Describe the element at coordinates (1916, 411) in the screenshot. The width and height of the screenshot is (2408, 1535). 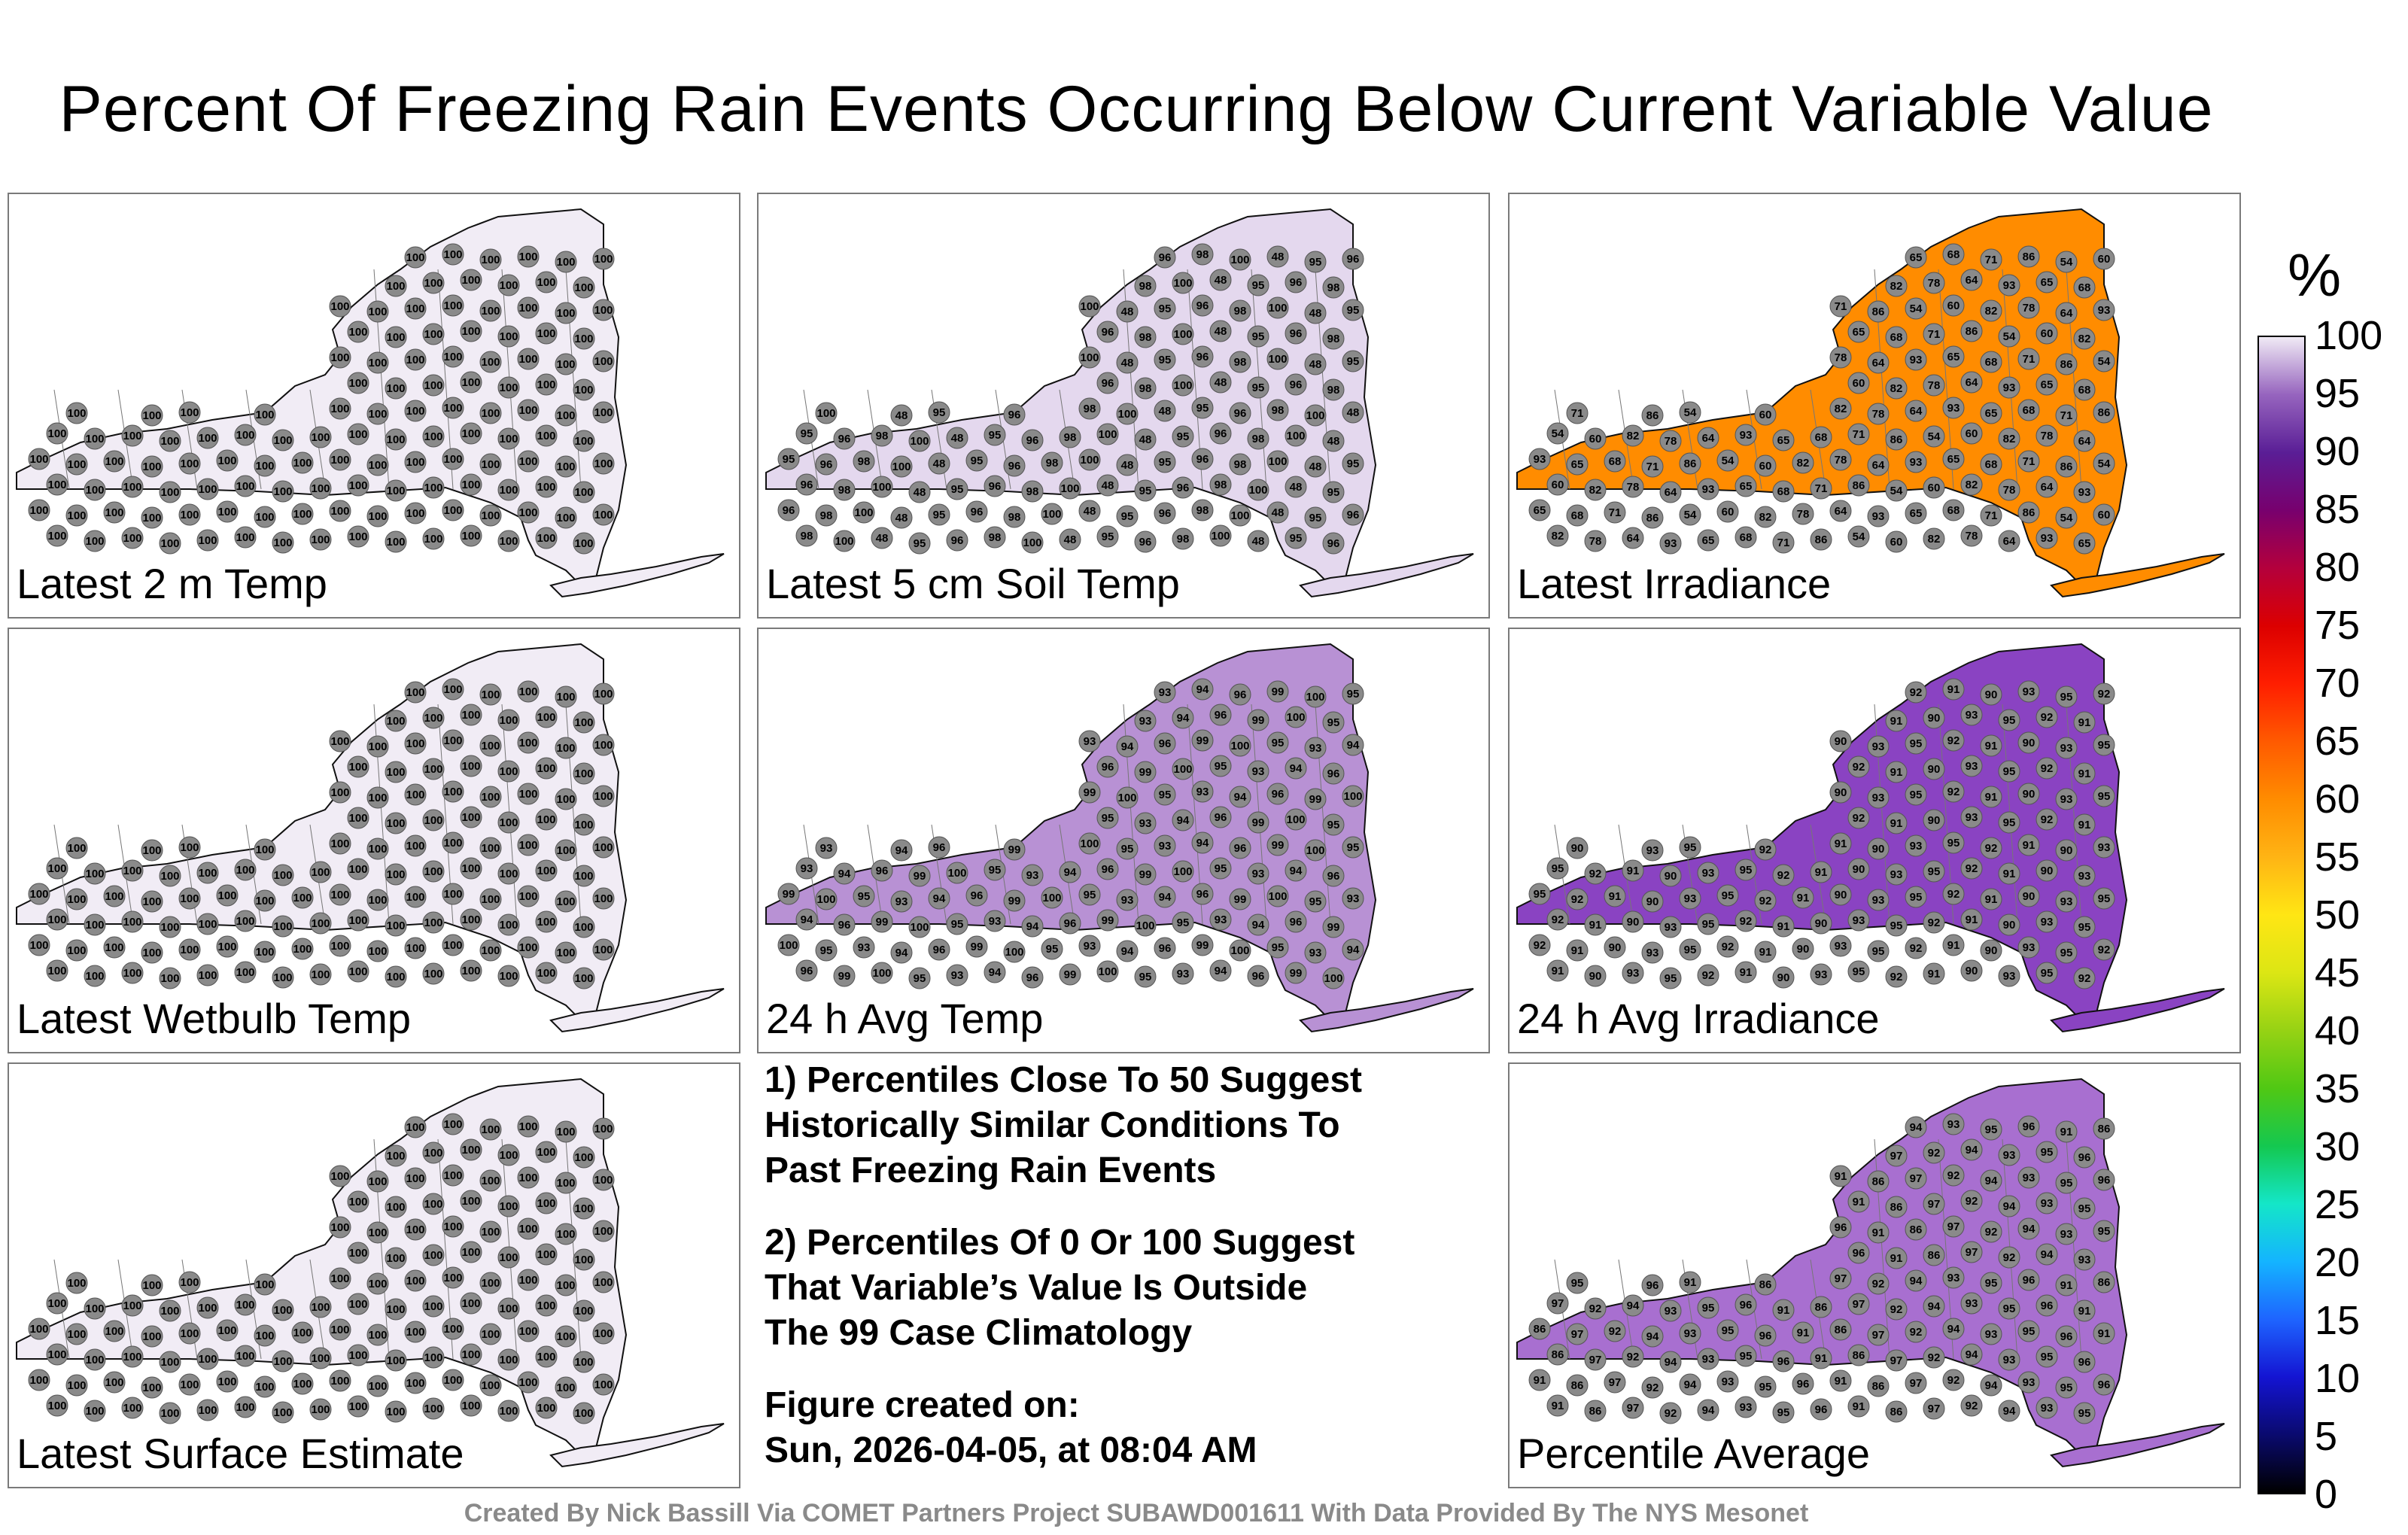
I see `station-value: 64` at that location.